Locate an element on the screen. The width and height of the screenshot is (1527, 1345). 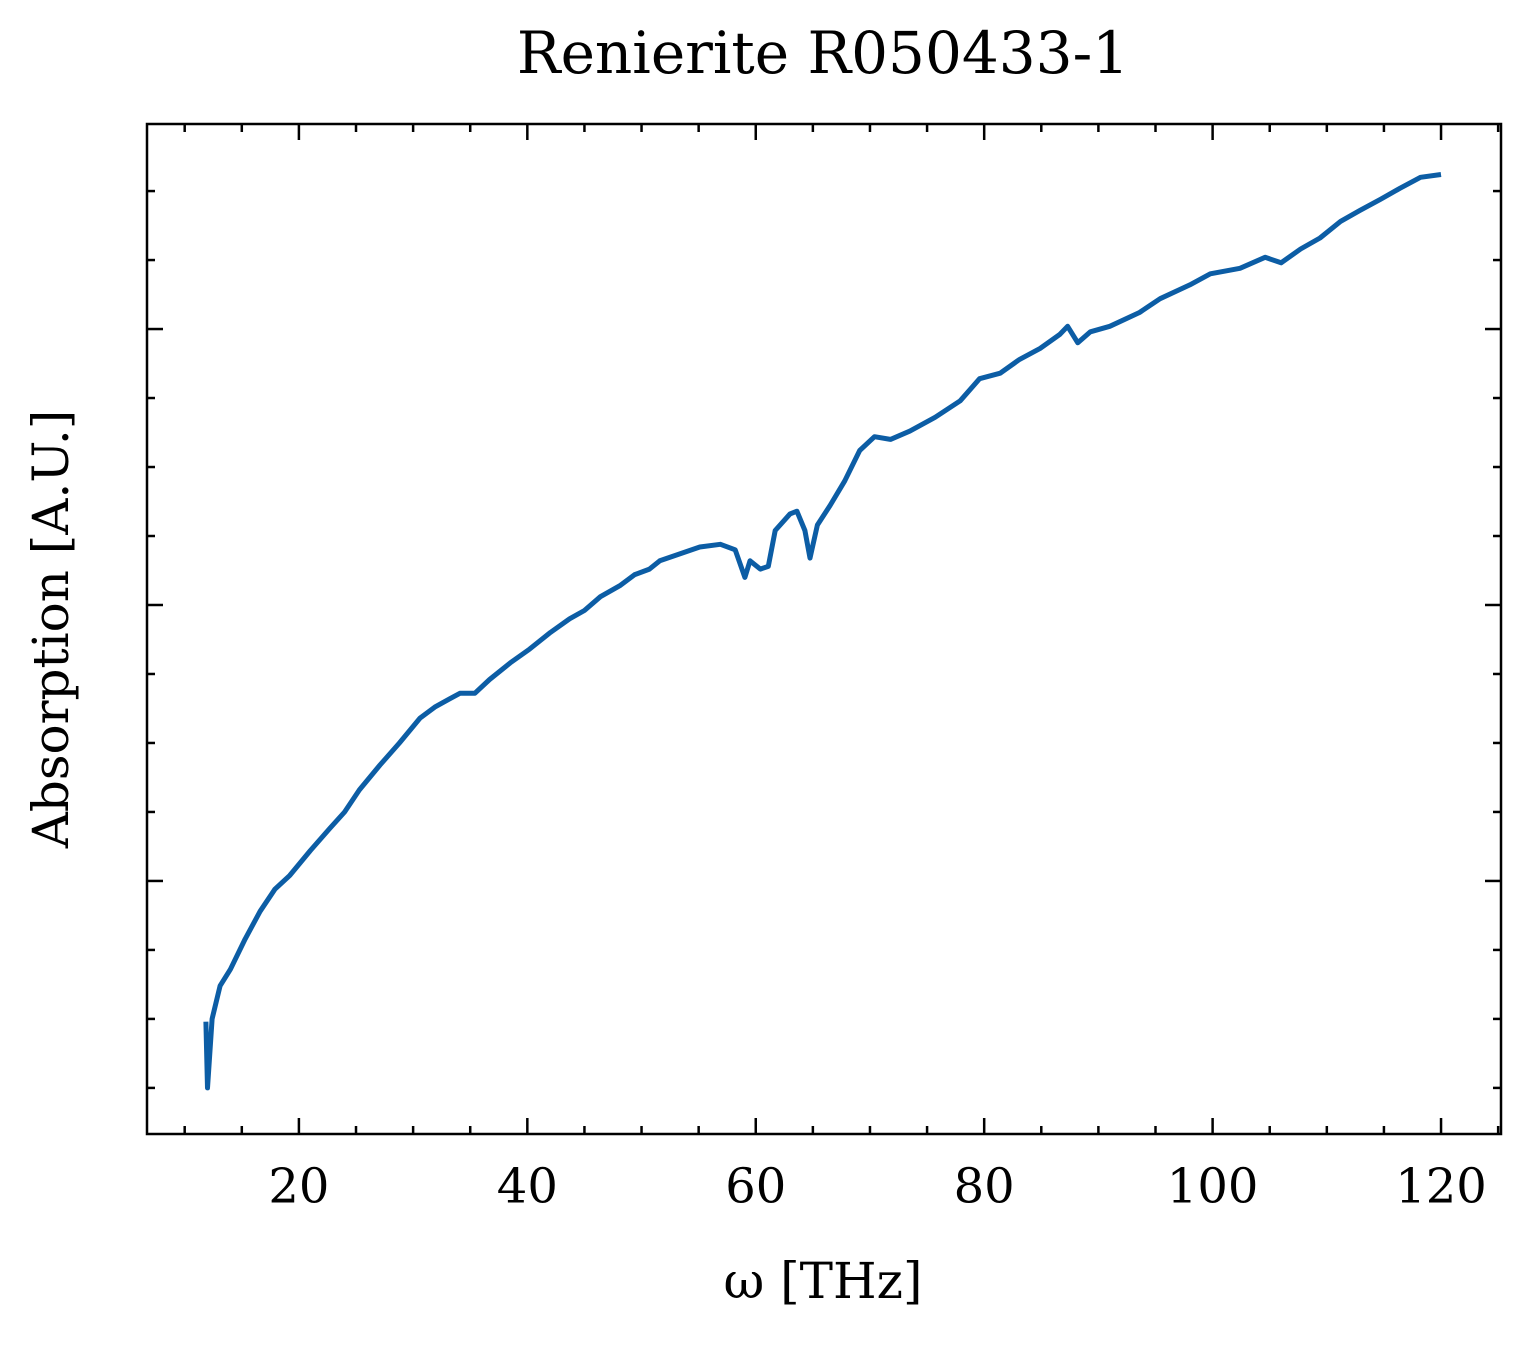
y-axis-label: Absorption [A.U.] is located at coordinates (51, 630).